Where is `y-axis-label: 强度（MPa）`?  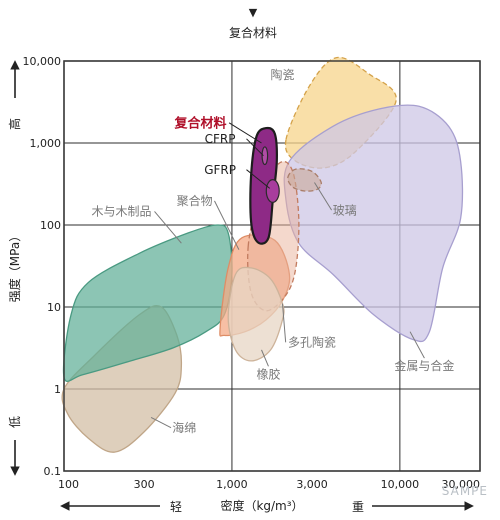
y-axis-label: 强度（MPa） is located at coordinates (14, 266).